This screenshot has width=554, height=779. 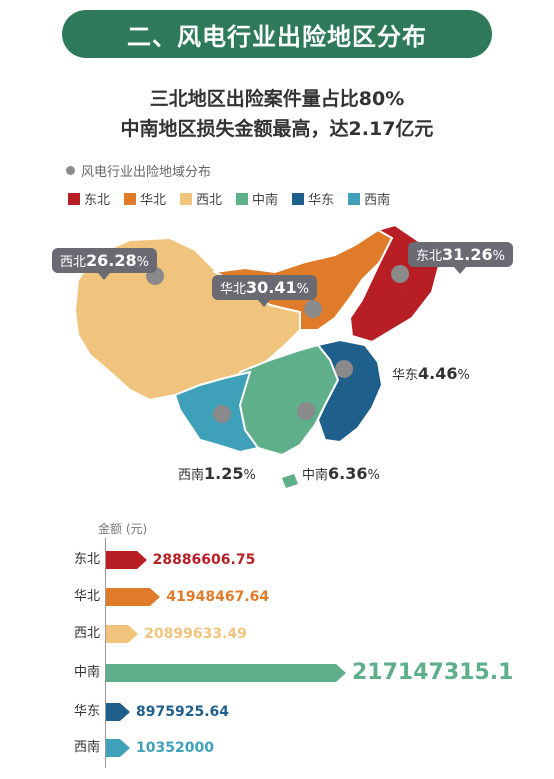 I want to click on callout-xibei: 西北26.28%, so click(x=104, y=264).